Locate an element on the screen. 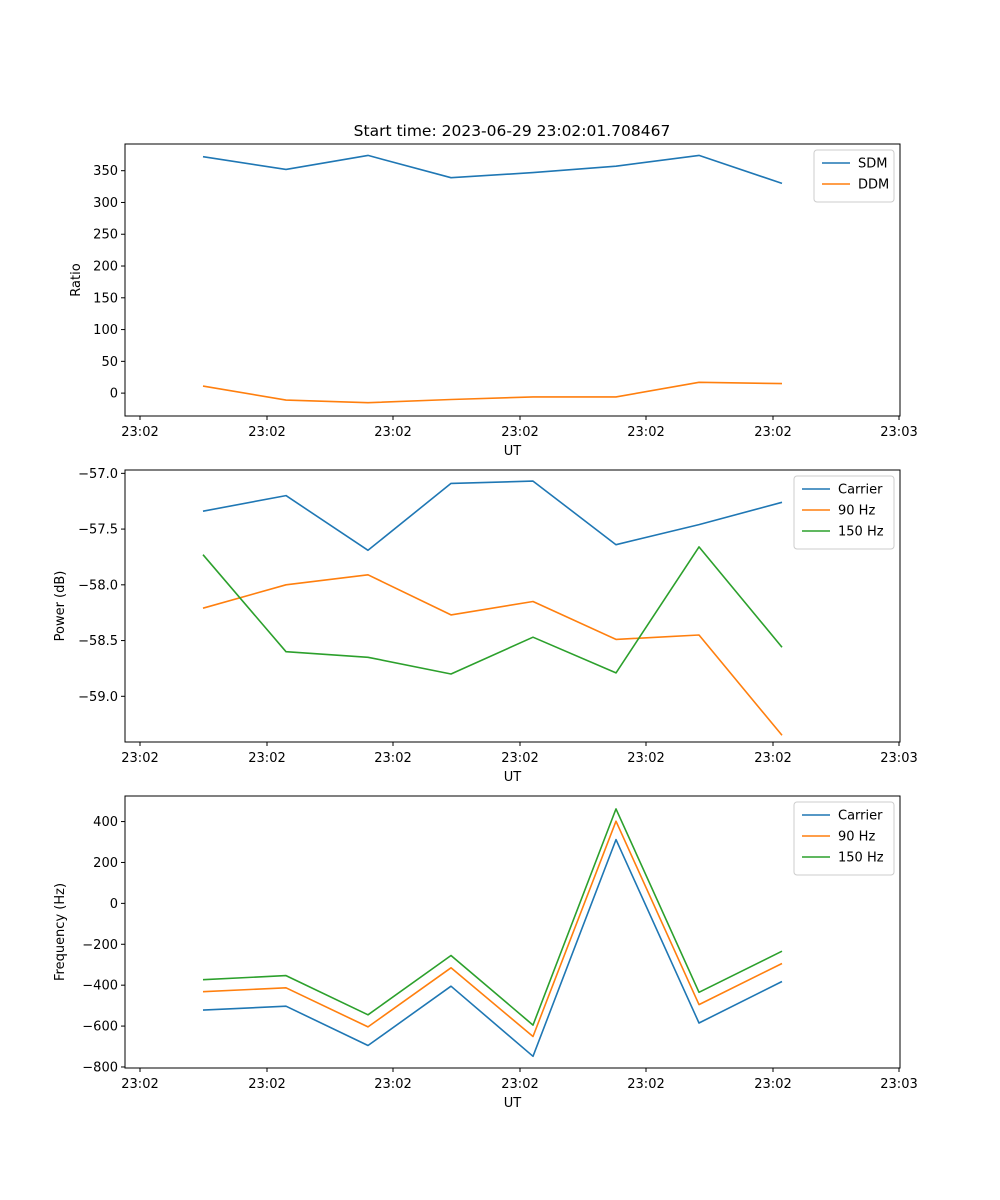 The width and height of the screenshot is (1000, 1200). y-tick-label: 150 is located at coordinates (105, 298).